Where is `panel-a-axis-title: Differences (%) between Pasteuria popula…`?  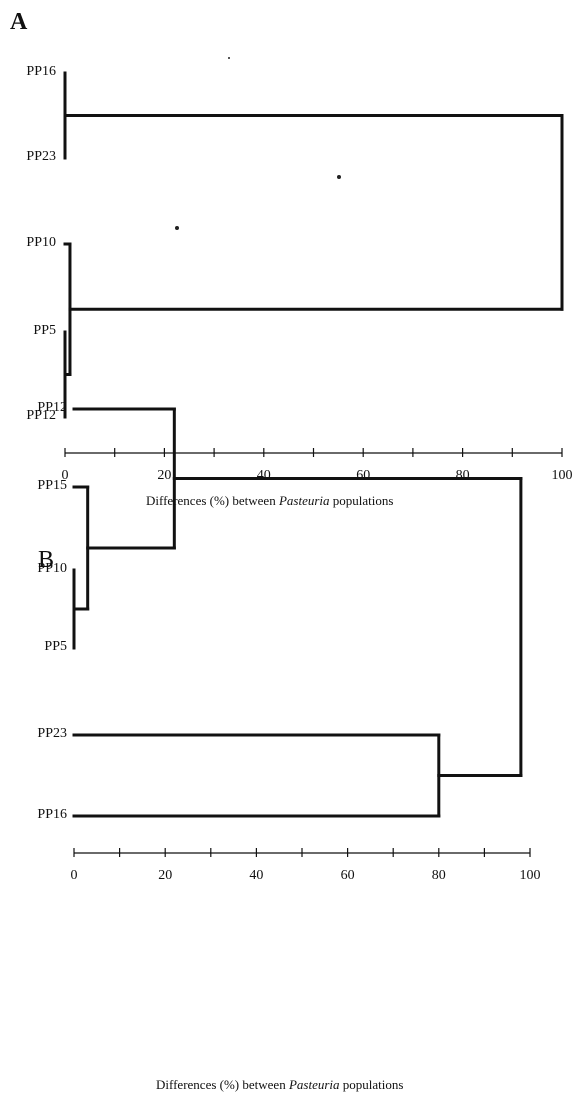
panel-a-axis-title: Differences (%) between Pasteuria popula… is located at coordinates (269, 501).